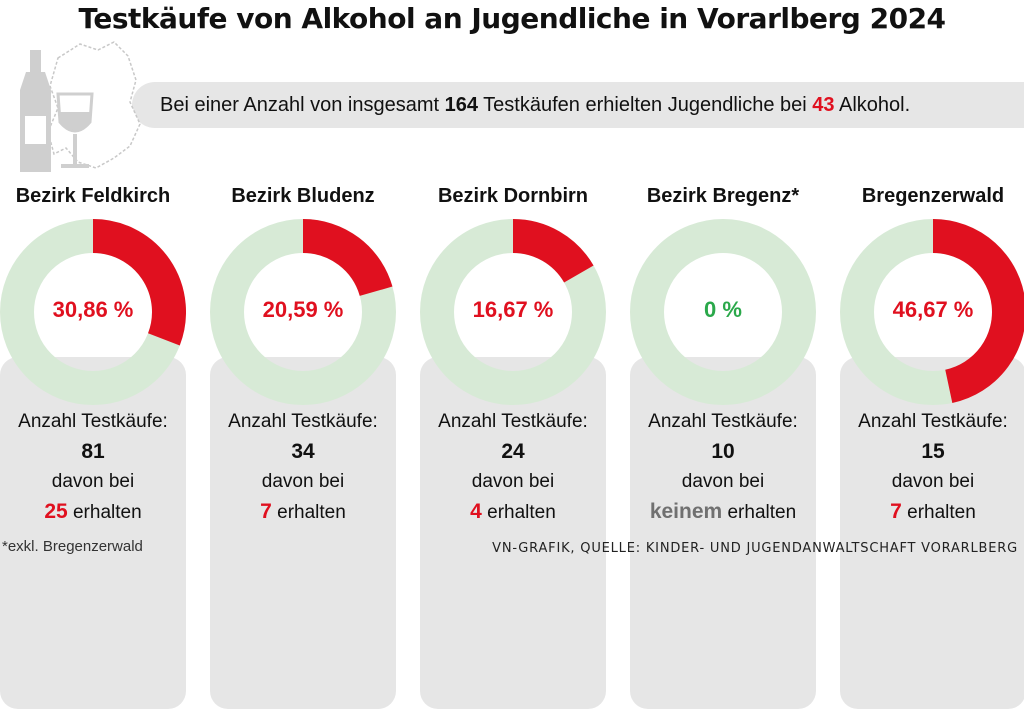 The width and height of the screenshot is (1024, 709). What do you see at coordinates (303, 196) in the screenshot?
I see `district-name: Bezirk Bludenz` at bounding box center [303, 196].